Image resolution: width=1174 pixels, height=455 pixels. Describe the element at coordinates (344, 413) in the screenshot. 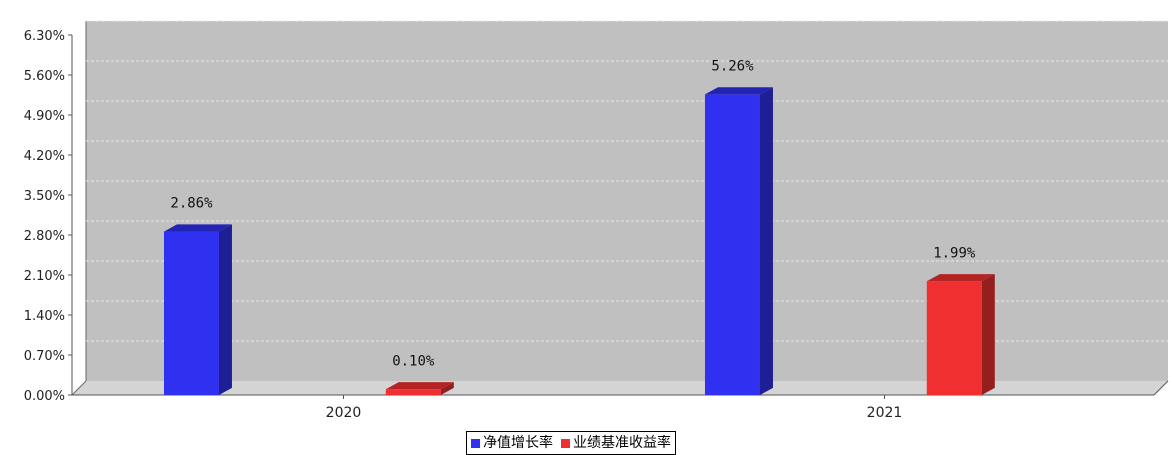

I see `x-tick-label: 2020` at that location.